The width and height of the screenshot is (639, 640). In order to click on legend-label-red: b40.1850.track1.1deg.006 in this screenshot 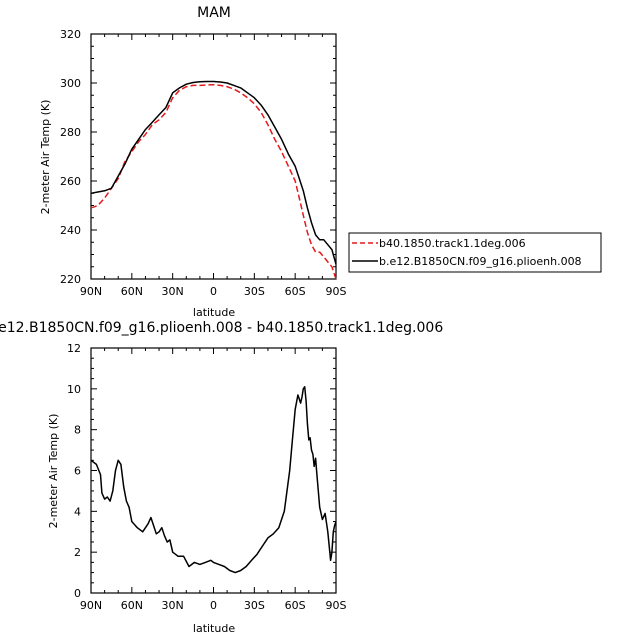, I will do `click(452, 243)`.